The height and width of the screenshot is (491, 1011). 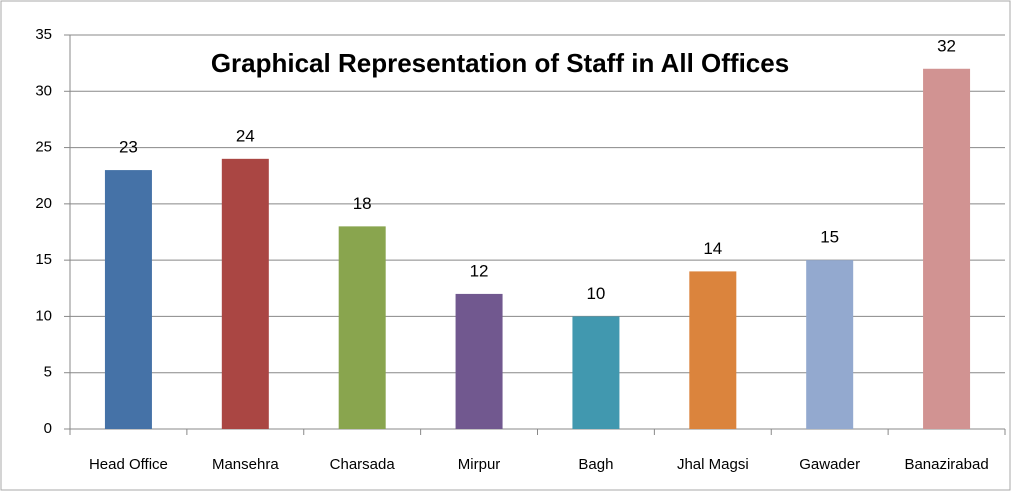 I want to click on y-tick-label: 5, so click(x=48, y=372).